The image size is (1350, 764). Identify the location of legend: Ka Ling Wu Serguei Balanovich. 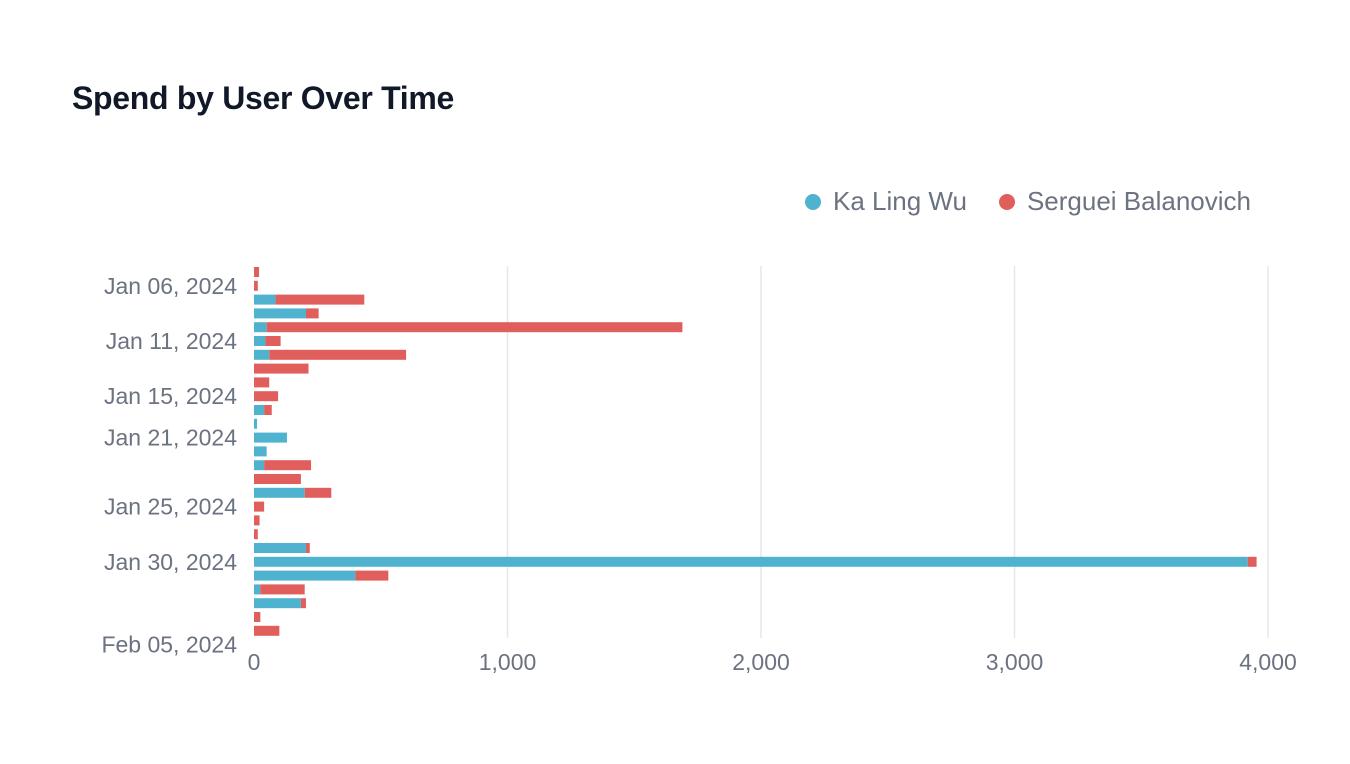
(1028, 201).